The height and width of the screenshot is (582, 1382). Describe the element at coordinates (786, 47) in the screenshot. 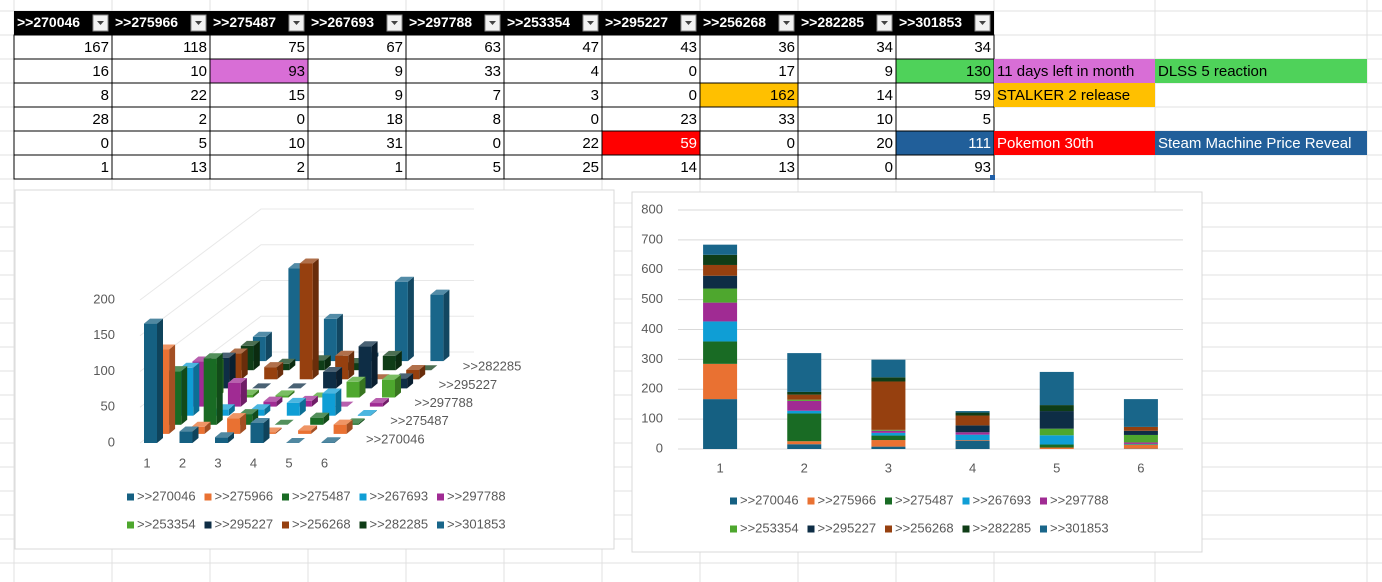

I see `cell-value: 36` at that location.